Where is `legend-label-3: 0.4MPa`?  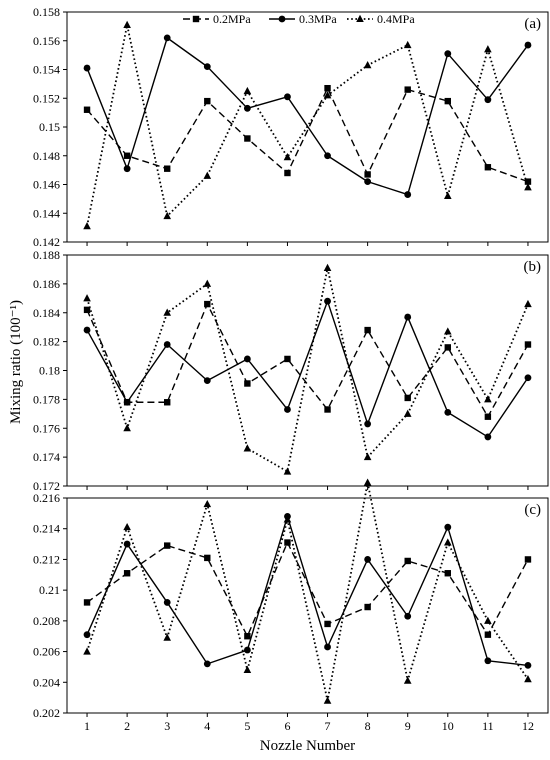
legend-label-3: 0.4MPa is located at coordinates (396, 19).